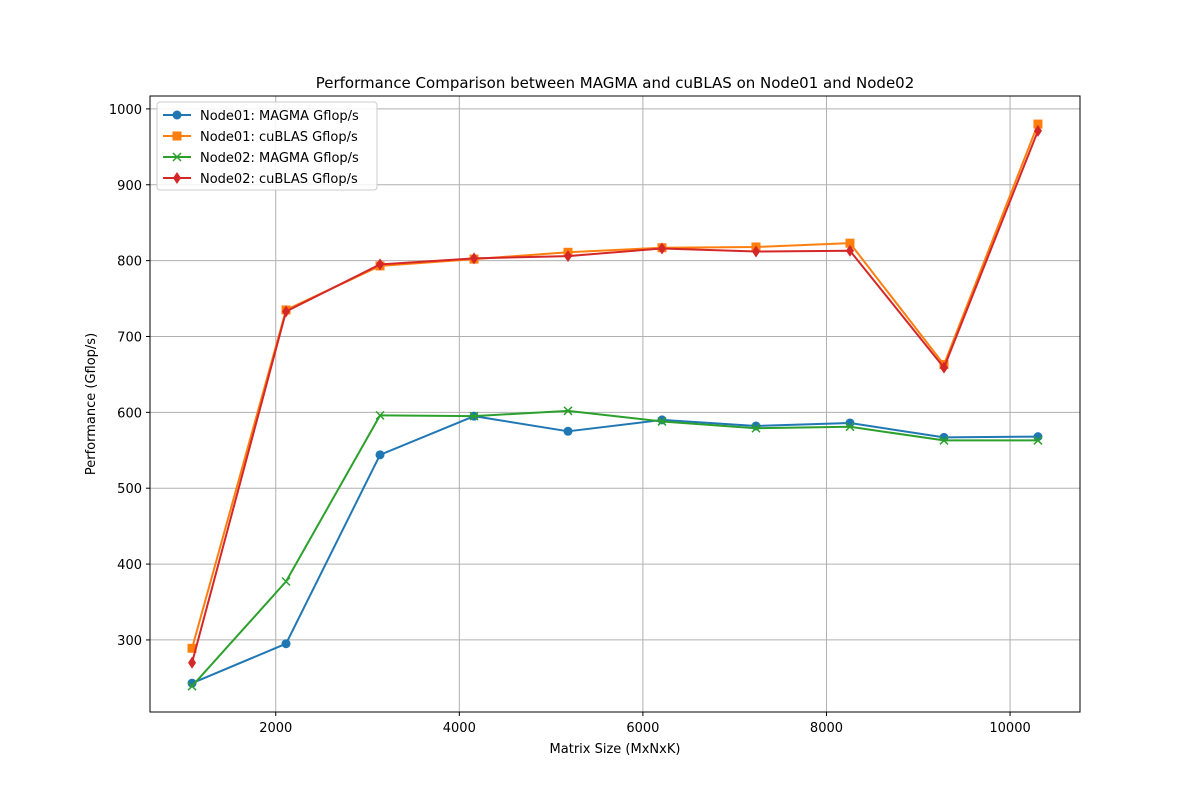 This screenshot has width=1200, height=800. I want to click on y-tick-label: 700, so click(129, 337).